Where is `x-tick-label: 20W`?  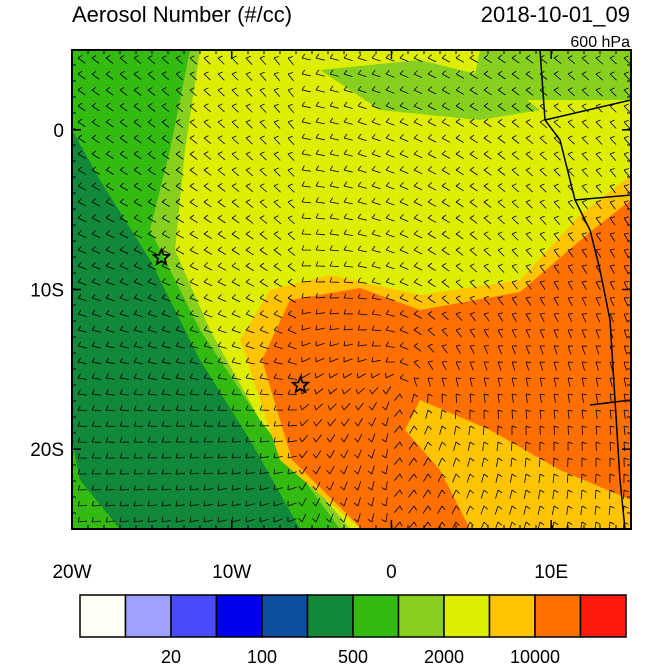
x-tick-label: 20W is located at coordinates (71, 572).